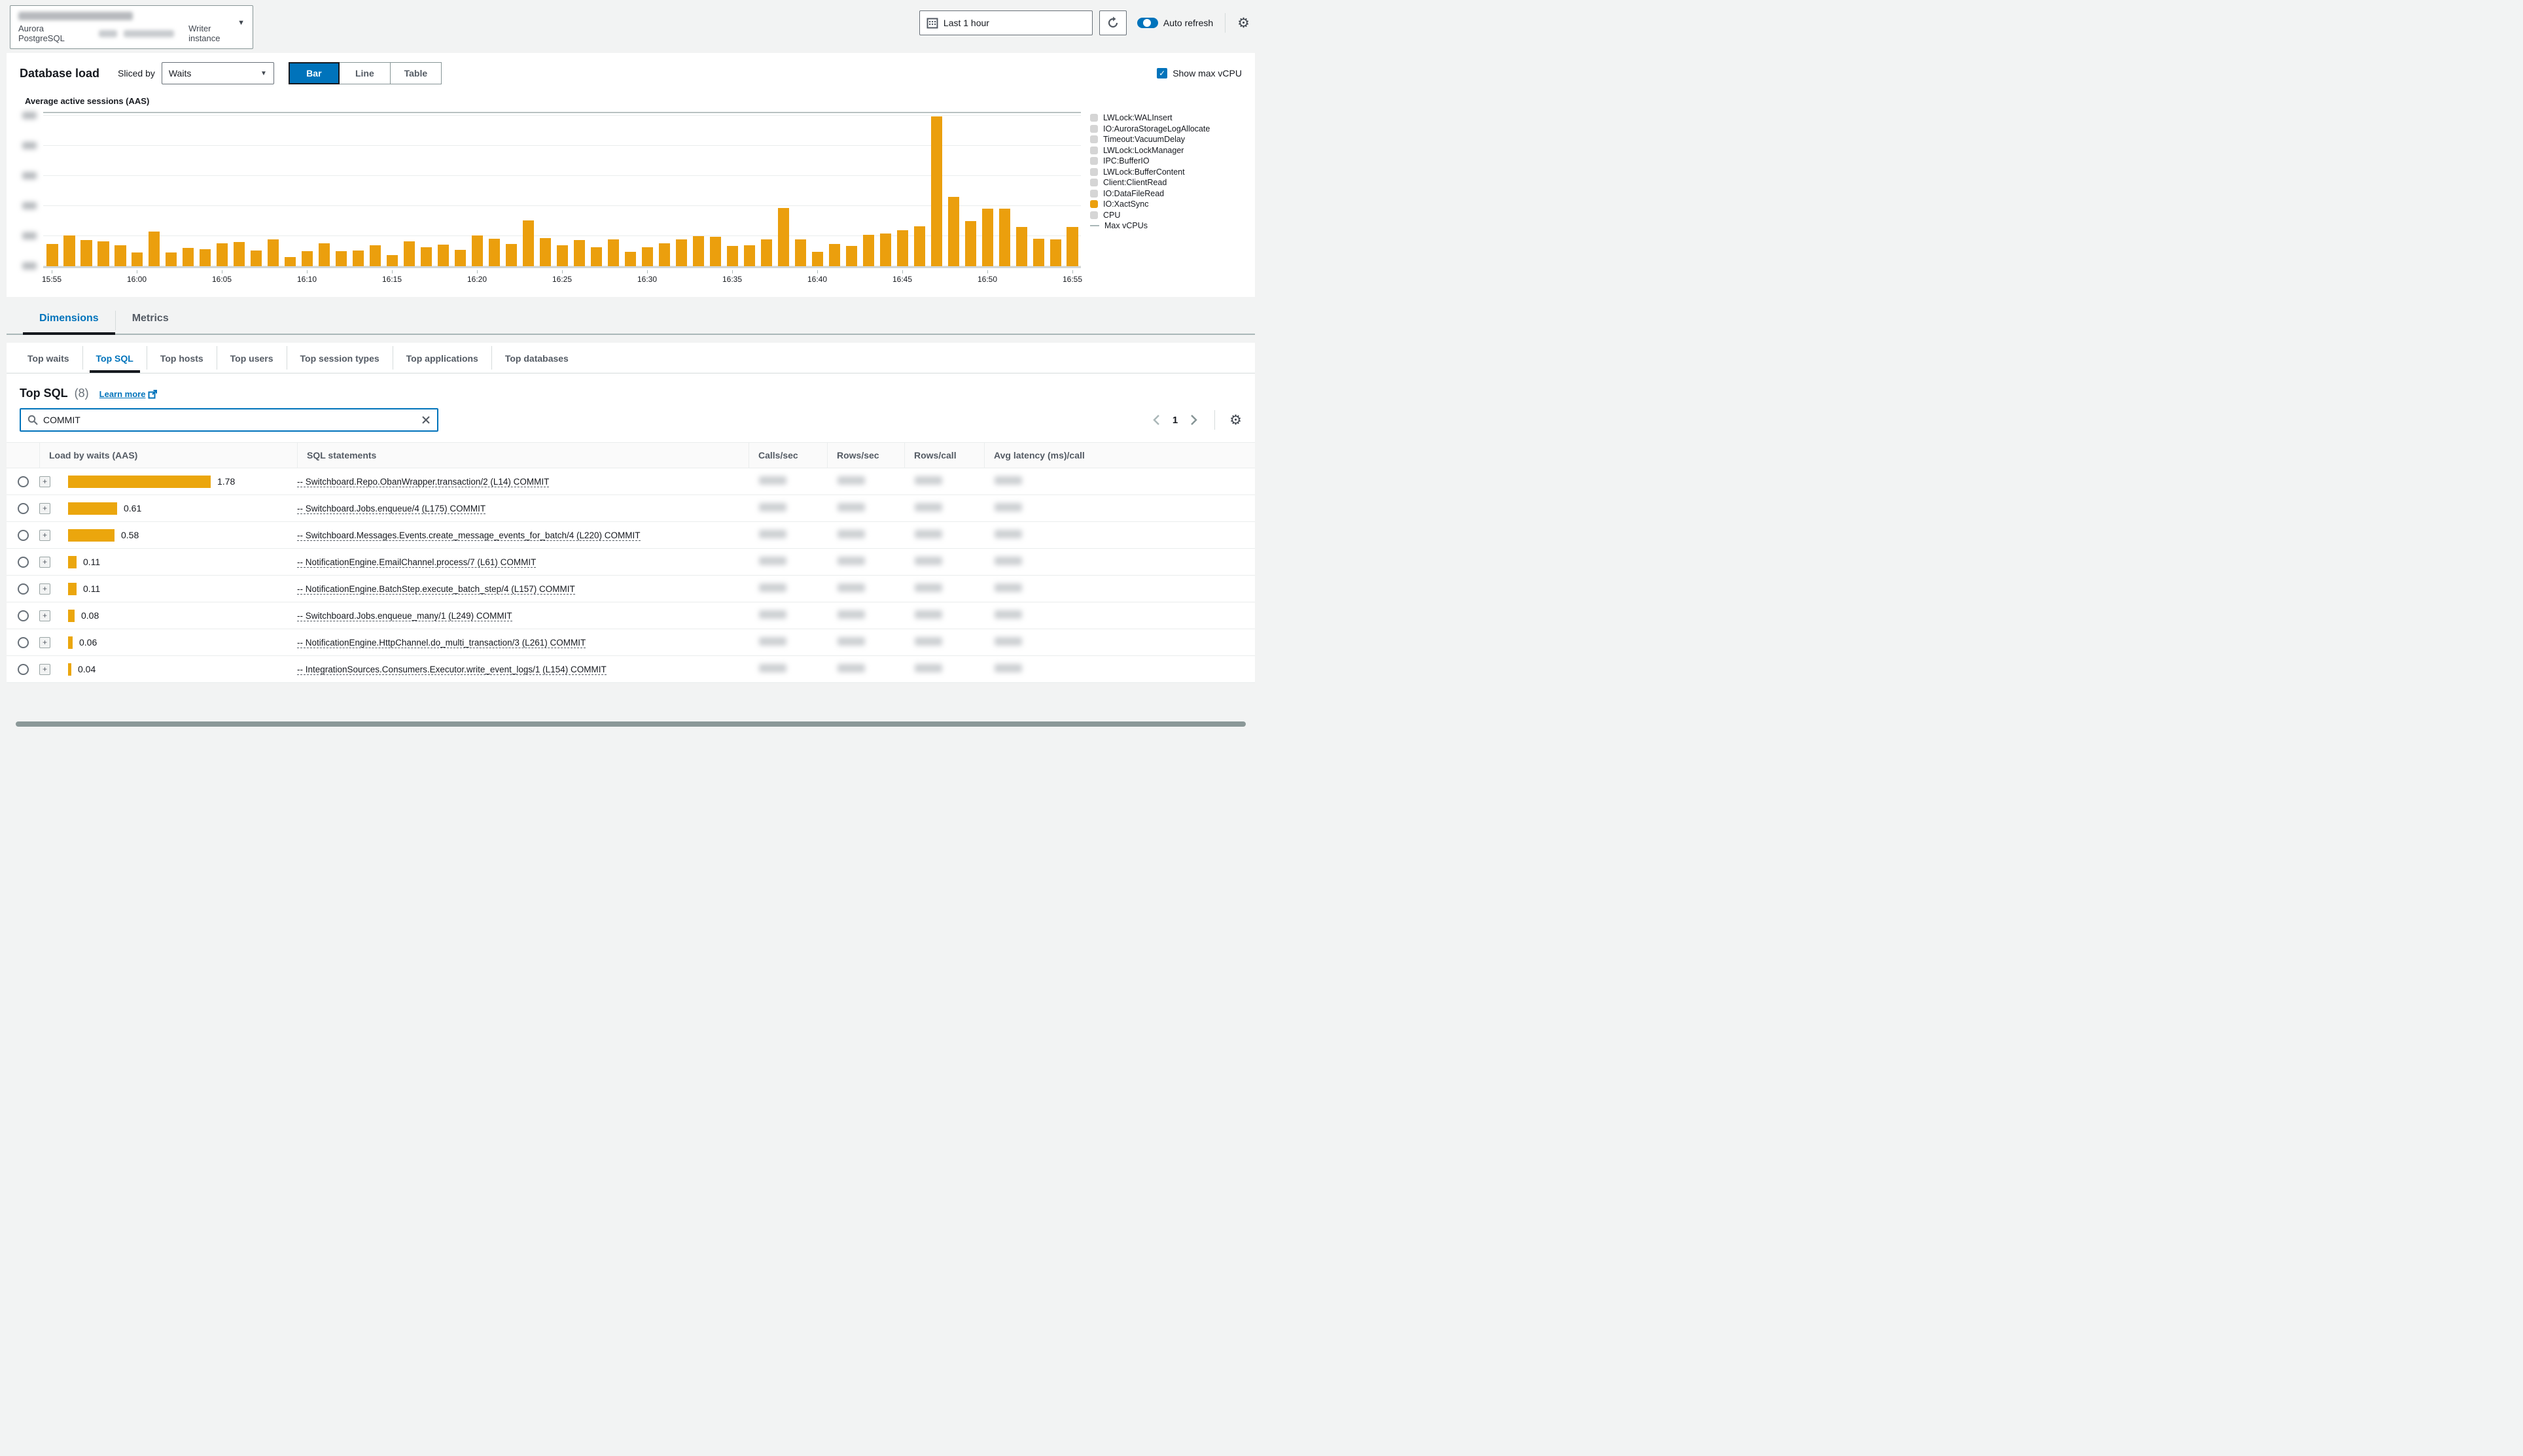 This screenshot has height=1456, width=2523. What do you see at coordinates (1193, 420) in the screenshot?
I see `next-page-button` at bounding box center [1193, 420].